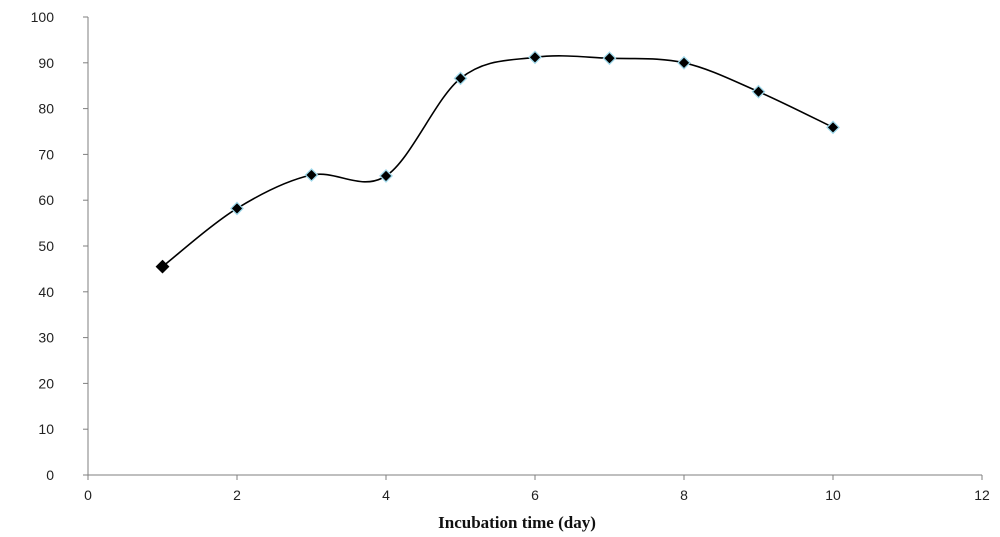 This screenshot has width=1000, height=537. I want to click on x-tick-label: 4, so click(386, 495).